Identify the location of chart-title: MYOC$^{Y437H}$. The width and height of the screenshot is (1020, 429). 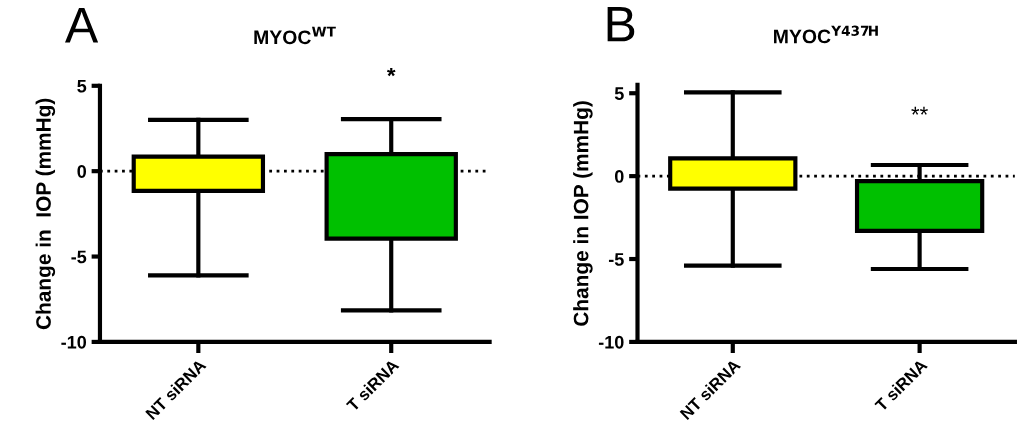
(826, 34).